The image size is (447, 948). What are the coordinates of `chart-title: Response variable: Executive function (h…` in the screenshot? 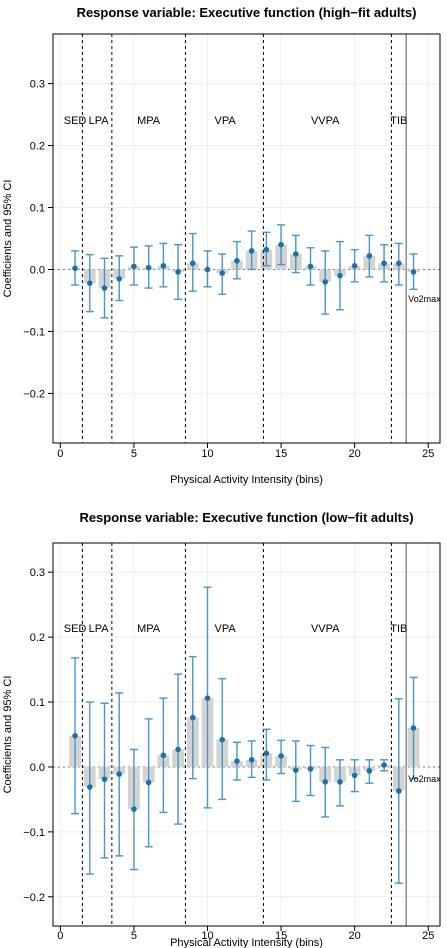 It's located at (247, 12).